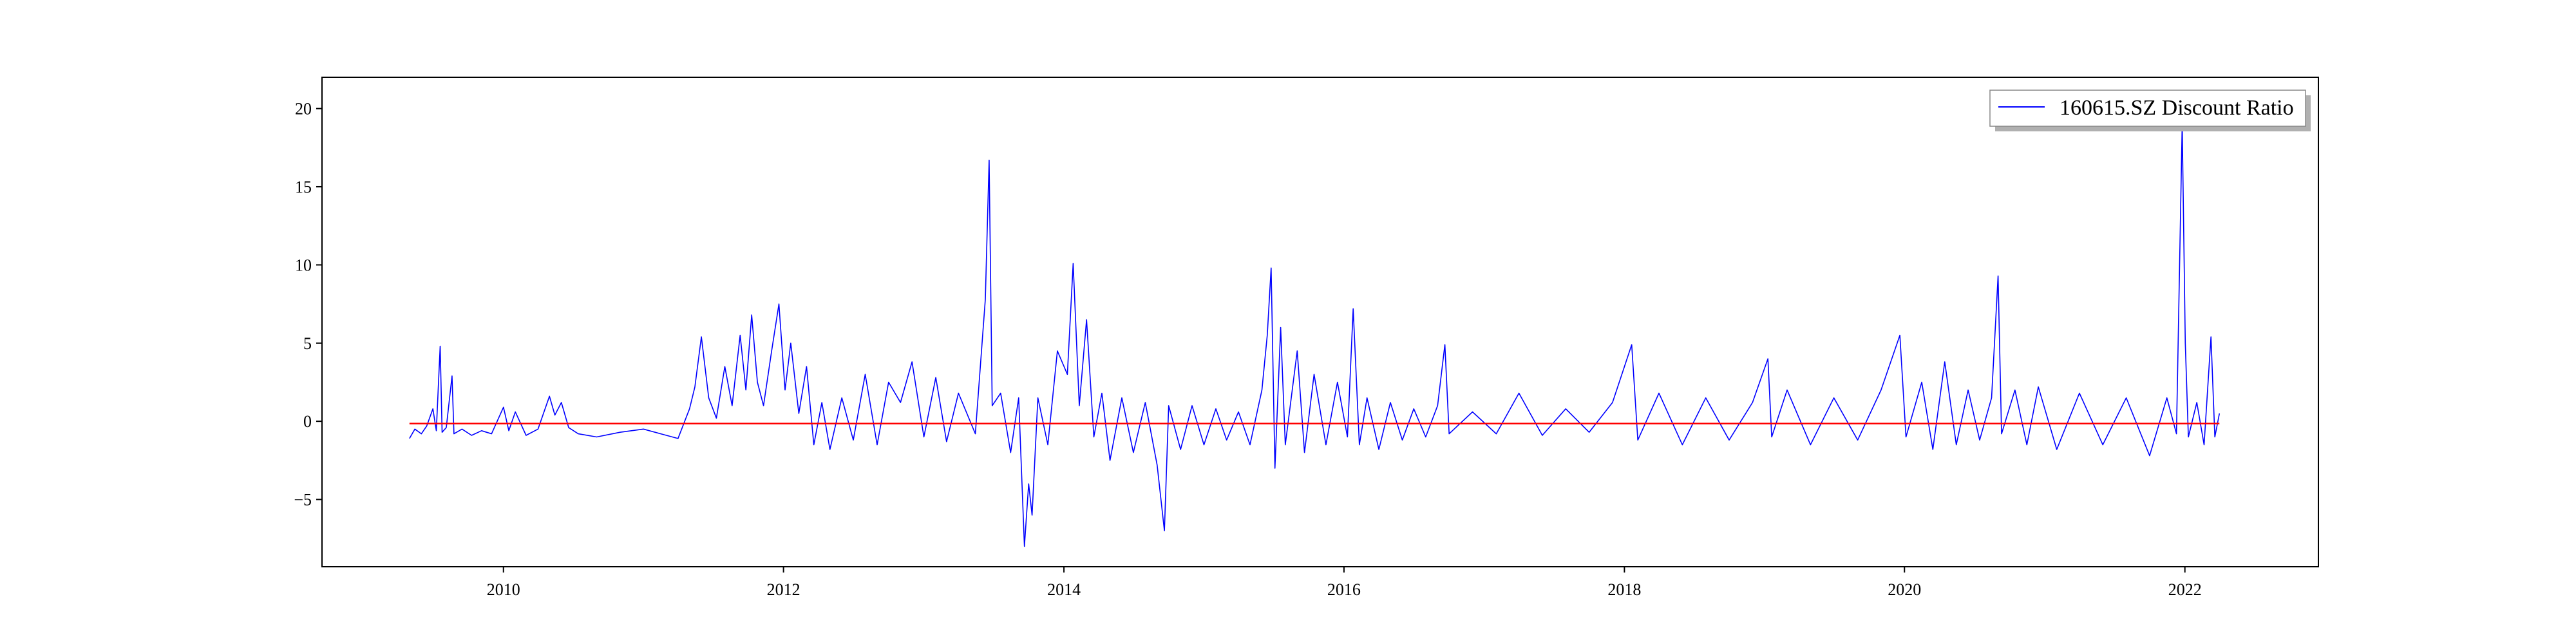 The width and height of the screenshot is (2576, 644). I want to click on x-tick-label: 2018, so click(1624, 589).